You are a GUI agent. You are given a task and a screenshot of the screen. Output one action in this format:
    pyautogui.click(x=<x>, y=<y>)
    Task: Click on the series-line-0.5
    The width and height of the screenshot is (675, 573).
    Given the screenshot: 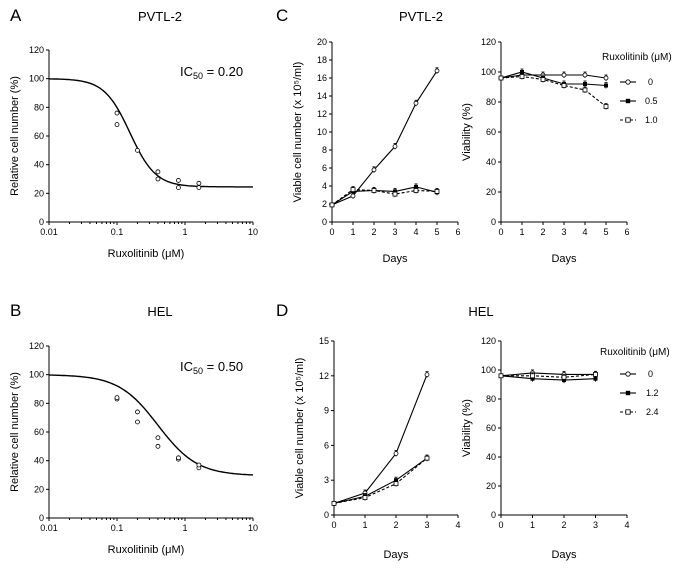 What is the action you would take?
    pyautogui.click(x=553, y=79)
    